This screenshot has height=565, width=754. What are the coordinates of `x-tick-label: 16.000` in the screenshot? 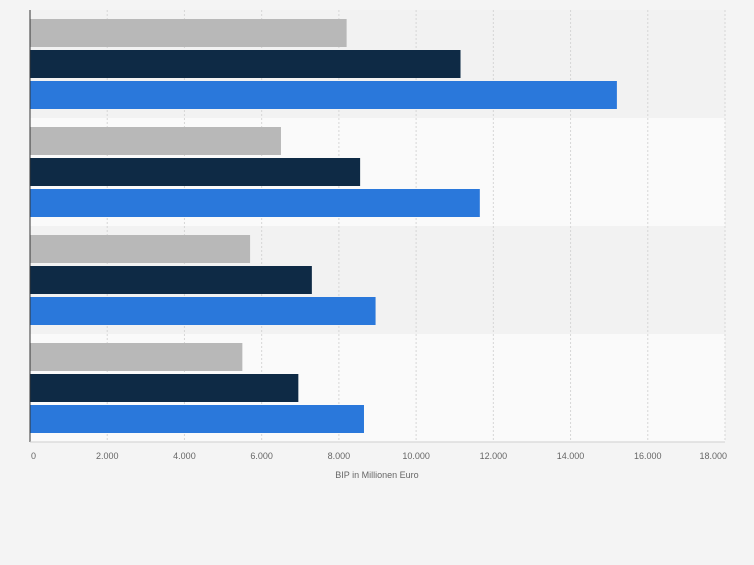 It's located at (648, 456).